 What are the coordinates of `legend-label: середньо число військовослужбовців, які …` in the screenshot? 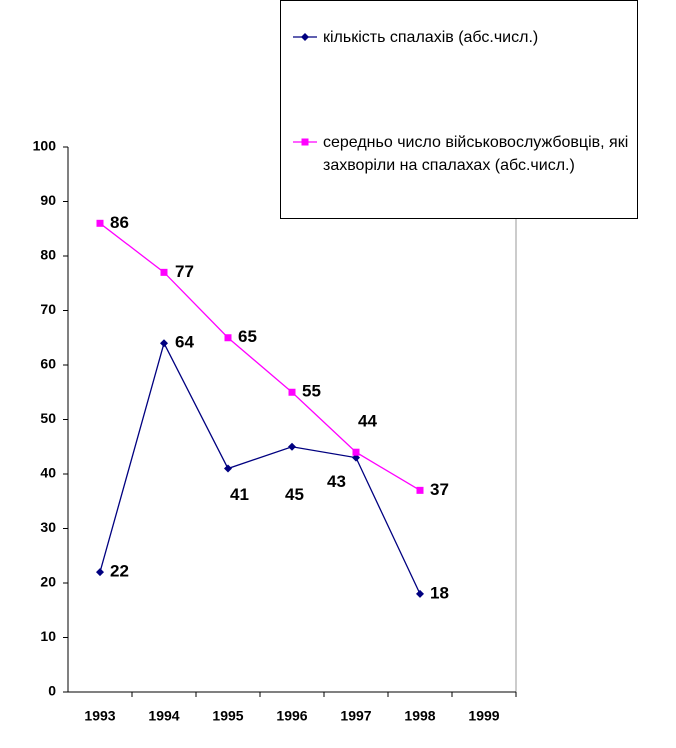 It's located at (476, 154).